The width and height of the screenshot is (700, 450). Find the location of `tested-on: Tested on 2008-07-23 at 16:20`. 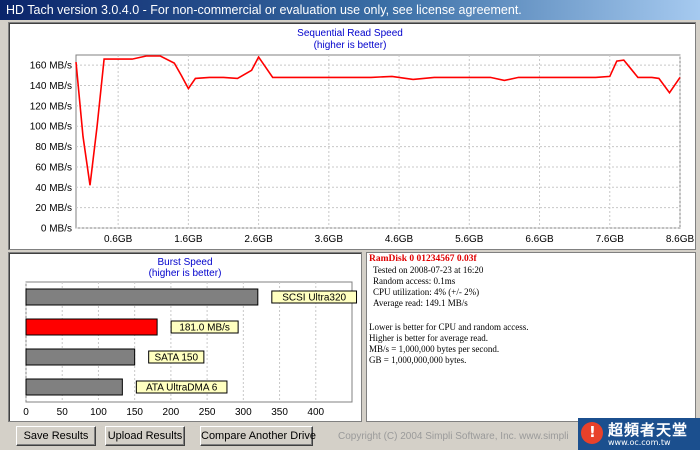

tested-on: Tested on 2008-07-23 at 16:20 is located at coordinates (428, 270).